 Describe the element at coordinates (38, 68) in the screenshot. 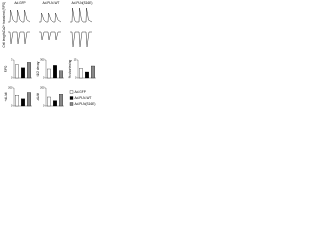

I see `y-axis-label: t1/2 decay` at that location.